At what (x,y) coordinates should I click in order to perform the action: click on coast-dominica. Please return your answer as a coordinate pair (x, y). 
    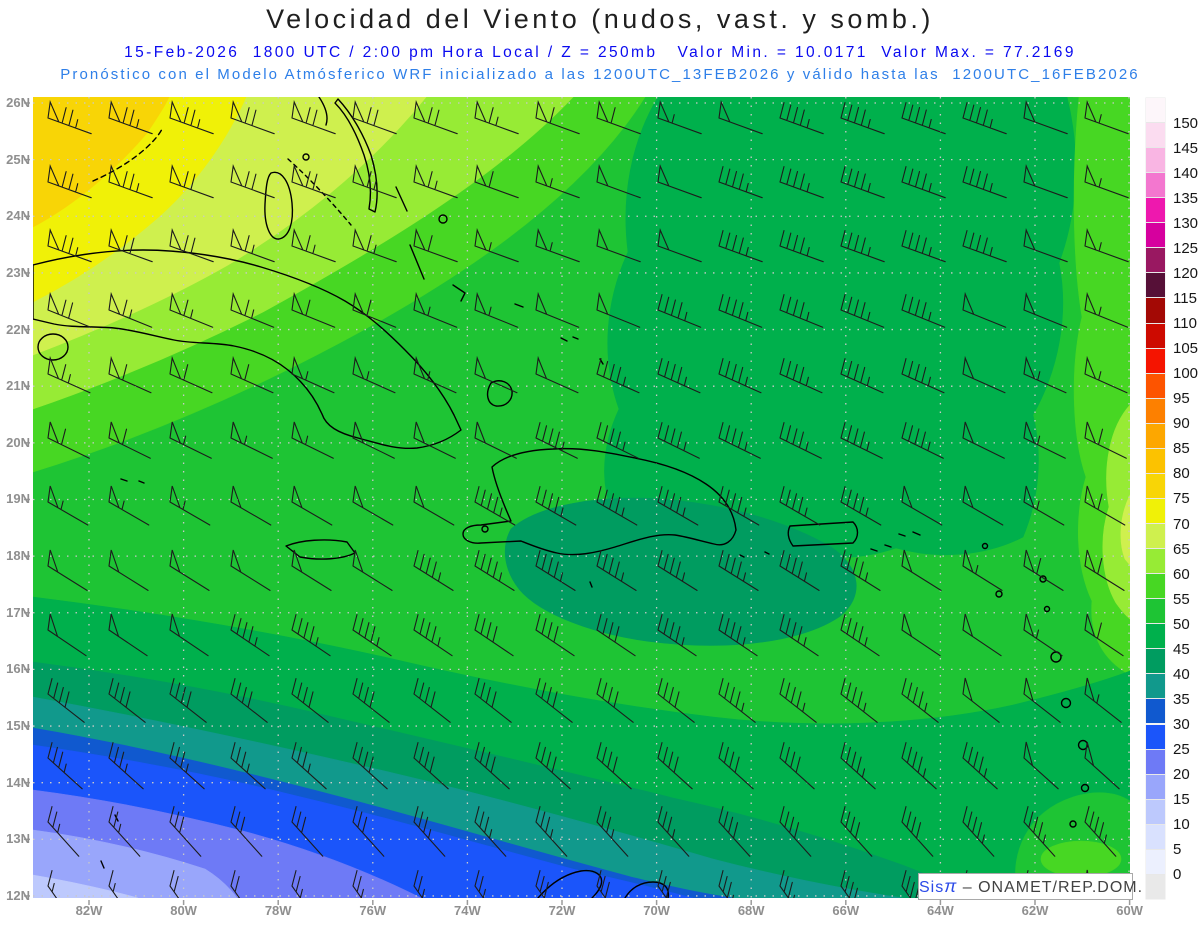
    Looking at the image, I should click on (1066, 703).